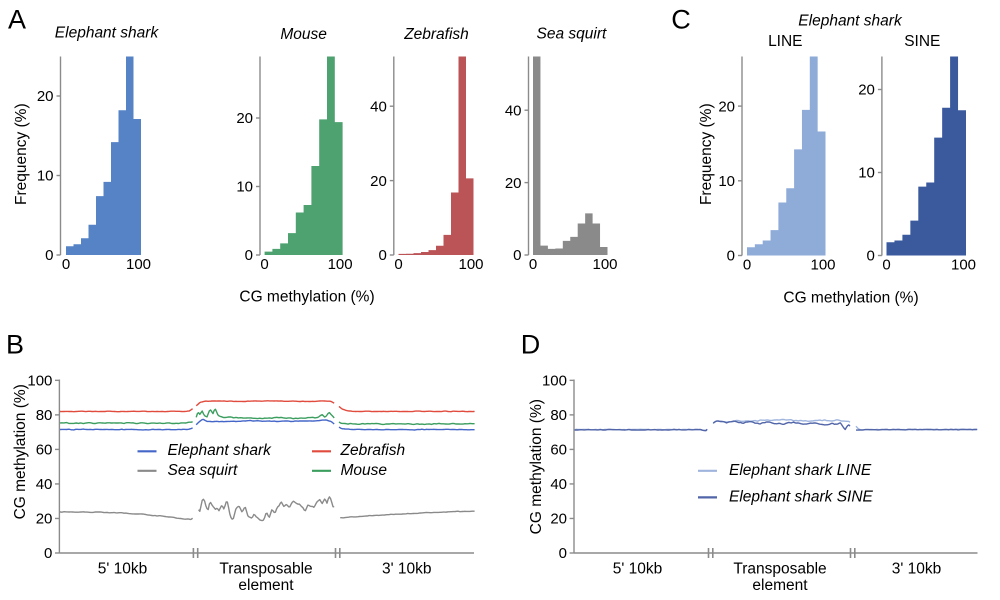 The image size is (1000, 600). What do you see at coordinates (681, 20) in the screenshot?
I see `svg-text: C` at bounding box center [681, 20].